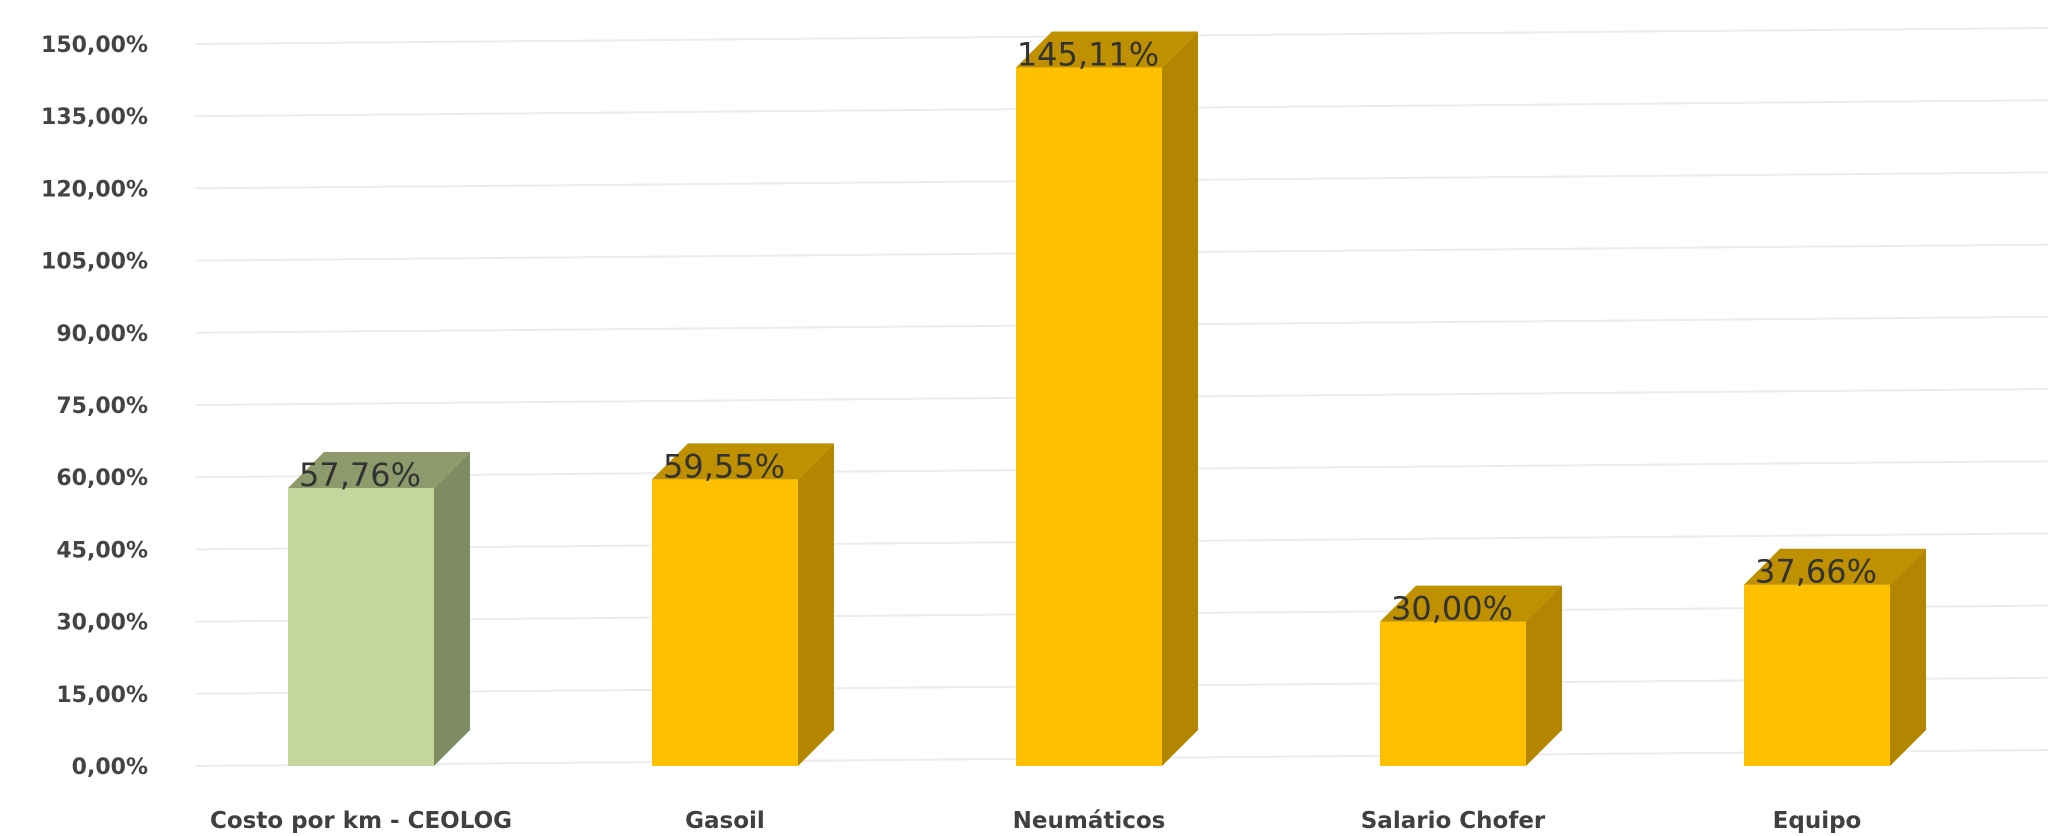 This screenshot has width=2048, height=836. I want to click on bar: 37,66%, so click(1835, 657).